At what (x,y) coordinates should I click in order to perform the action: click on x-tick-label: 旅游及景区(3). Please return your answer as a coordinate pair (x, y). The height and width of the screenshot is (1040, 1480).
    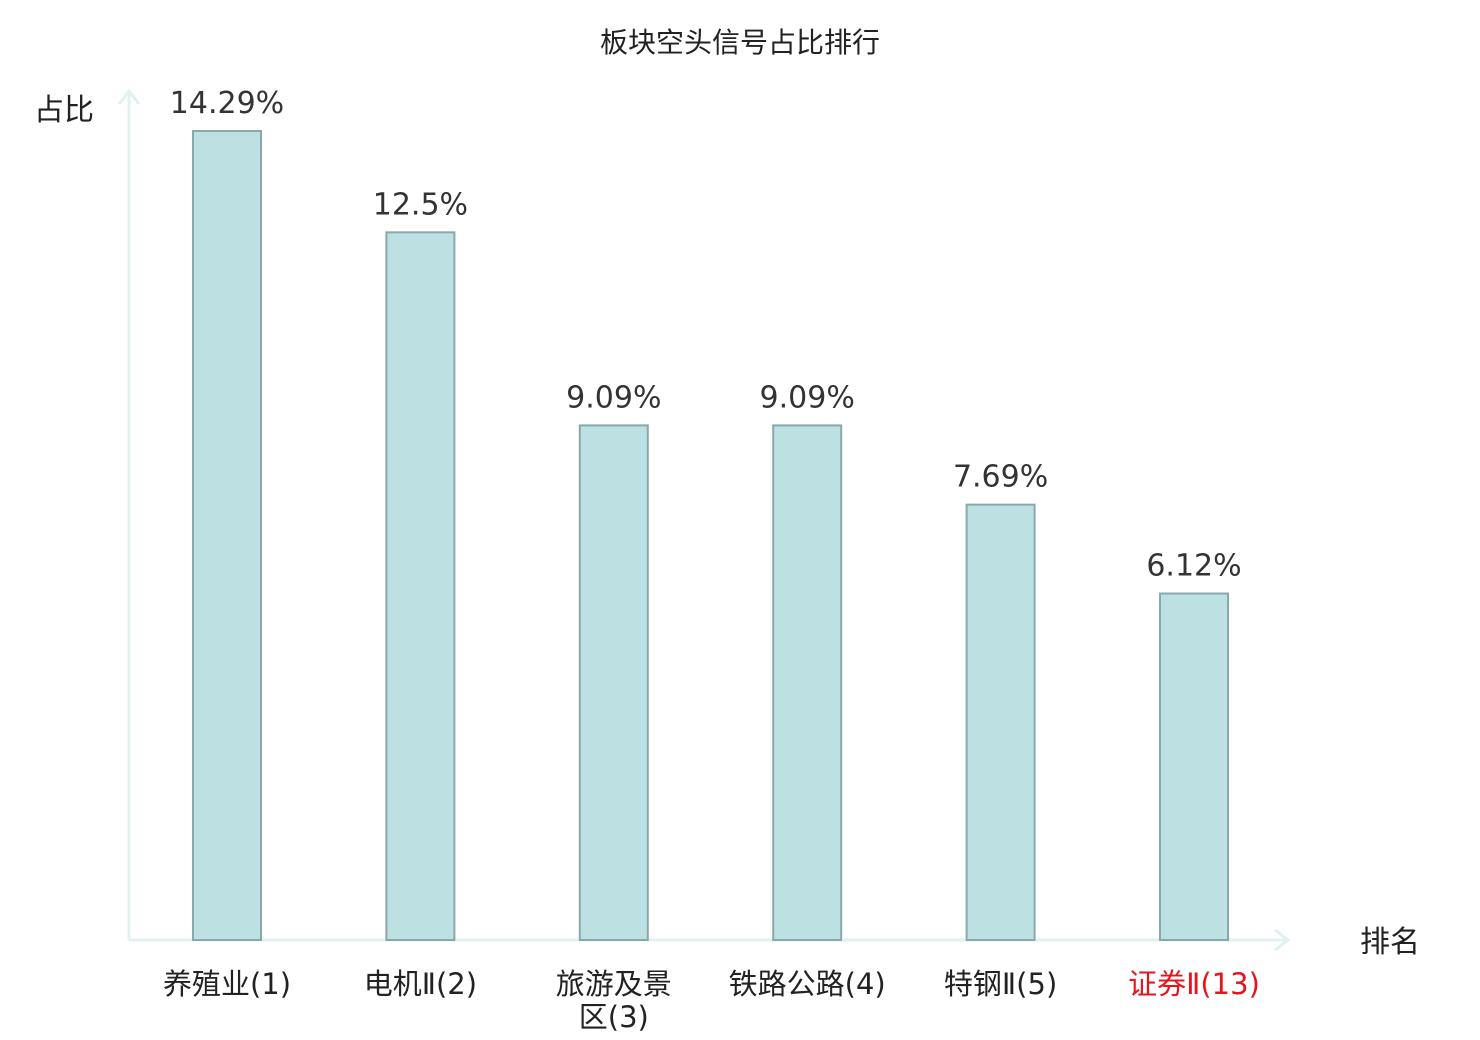
    Looking at the image, I should click on (614, 1000).